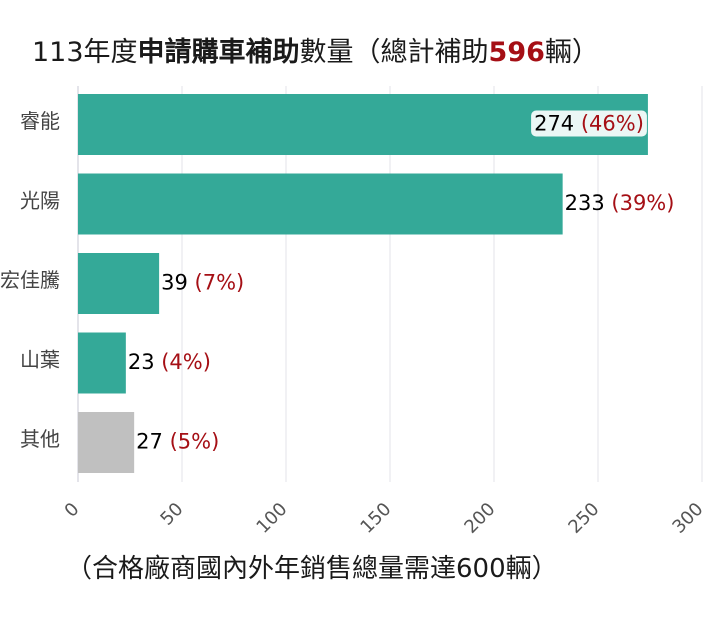 The image size is (722, 635). I want to click on title-total: 596, so click(516, 52).